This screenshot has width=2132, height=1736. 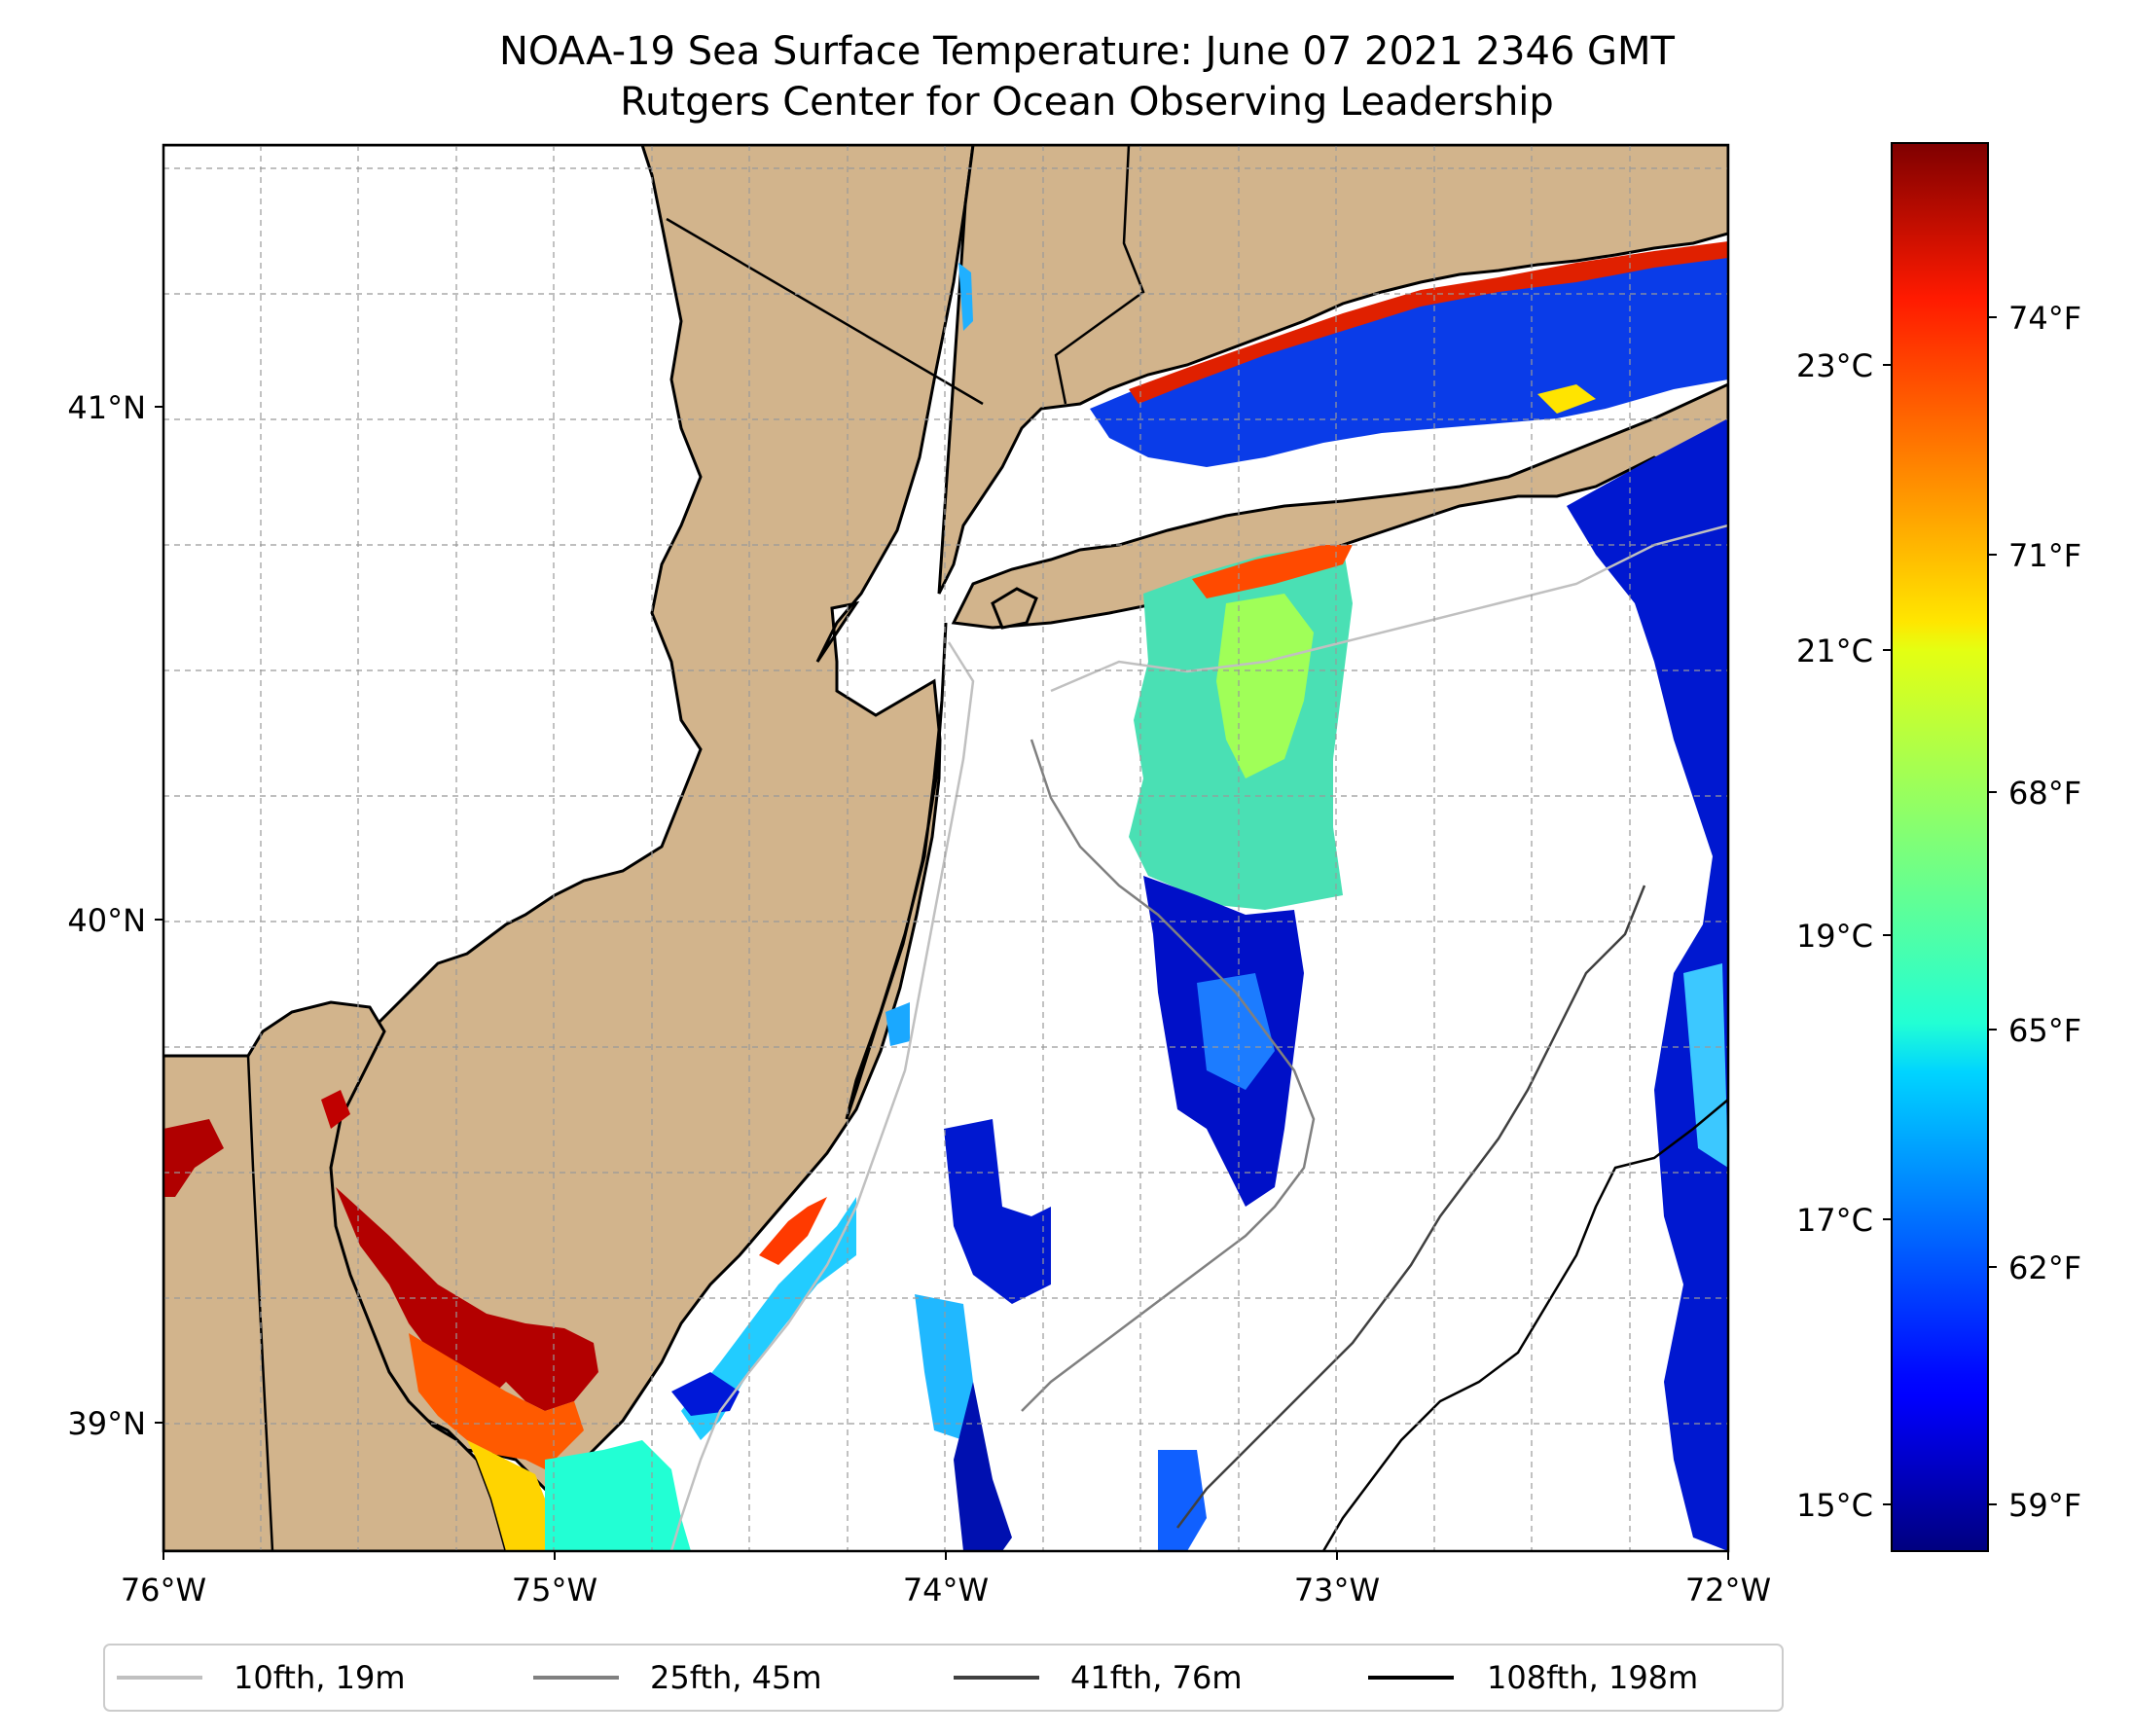 I want to click on land-new-england, so click(x=1332, y=370).